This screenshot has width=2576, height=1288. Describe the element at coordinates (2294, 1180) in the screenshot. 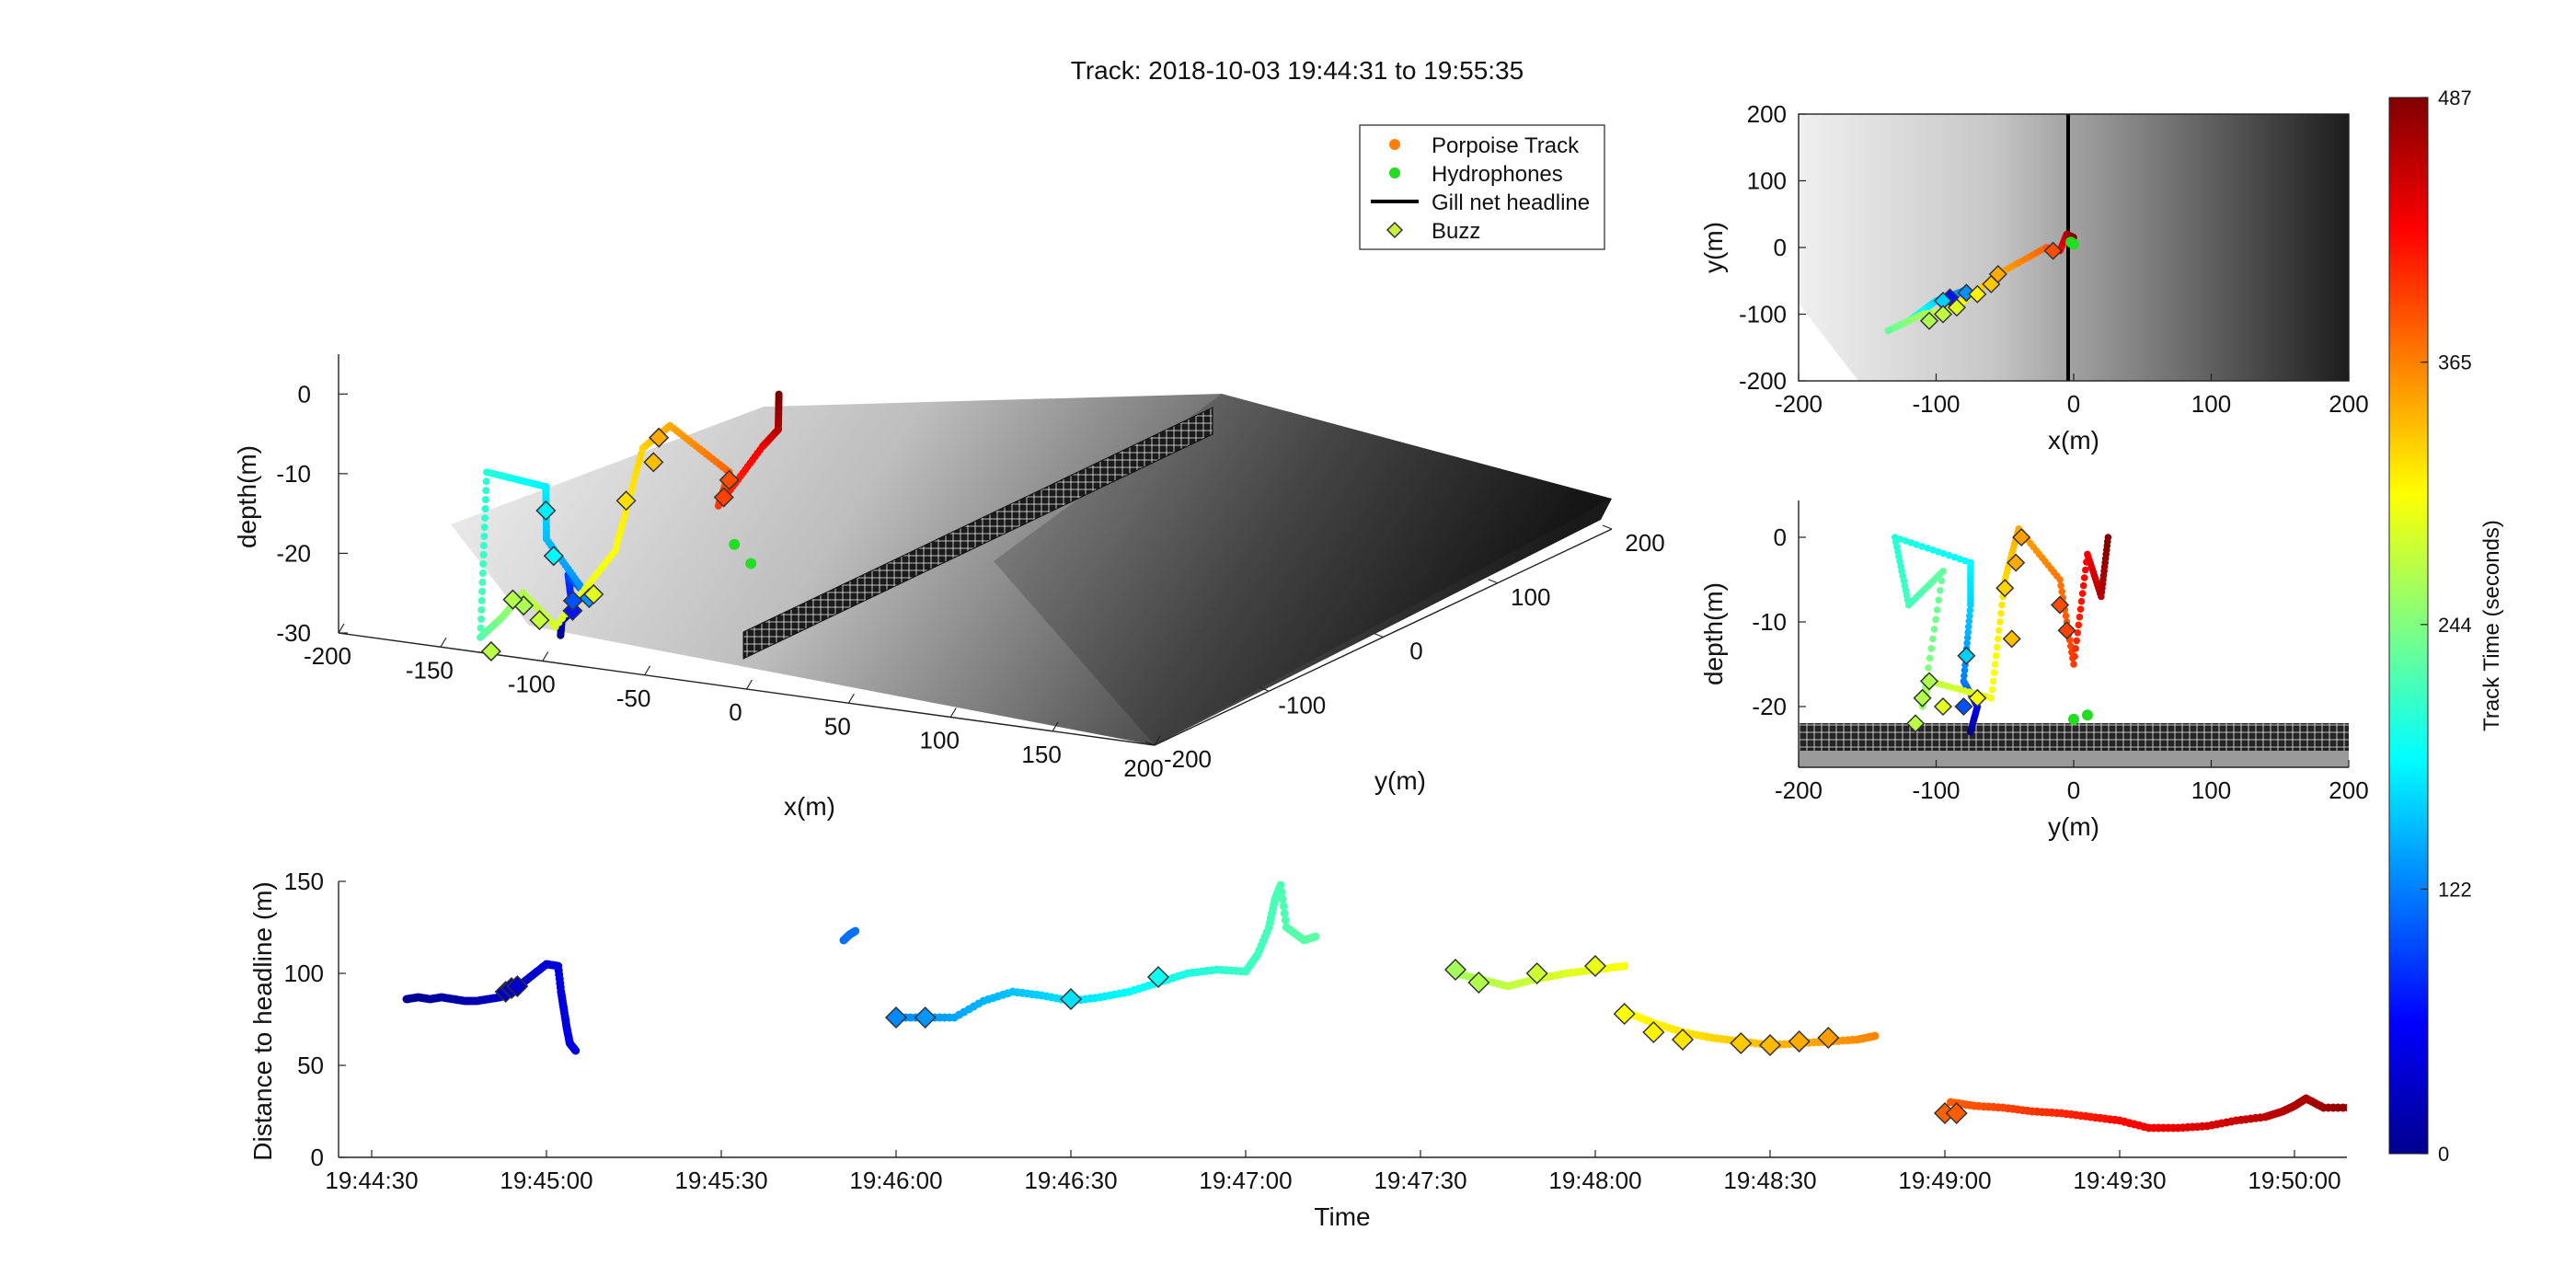

I see `distance-x-tick-label: 19:50:00` at that location.